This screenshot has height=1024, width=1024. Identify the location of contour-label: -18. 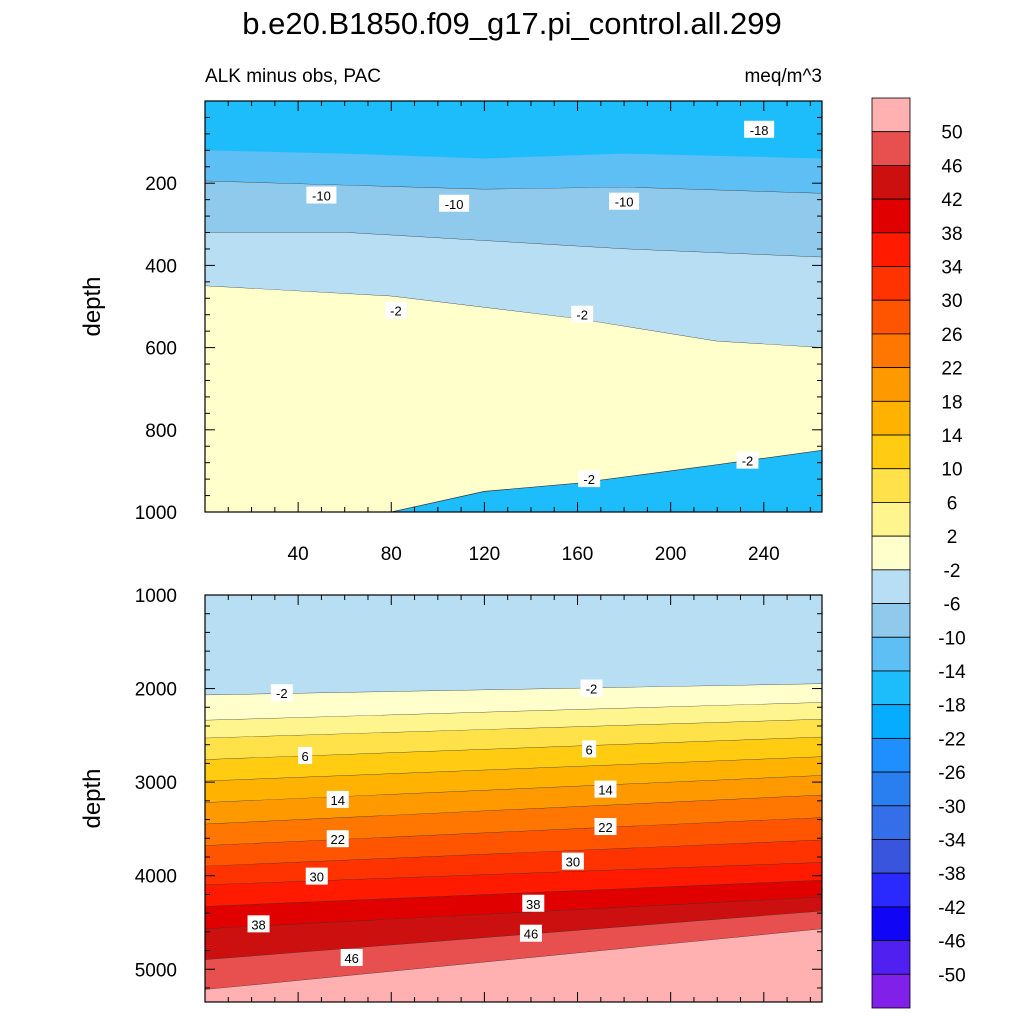
(759, 129).